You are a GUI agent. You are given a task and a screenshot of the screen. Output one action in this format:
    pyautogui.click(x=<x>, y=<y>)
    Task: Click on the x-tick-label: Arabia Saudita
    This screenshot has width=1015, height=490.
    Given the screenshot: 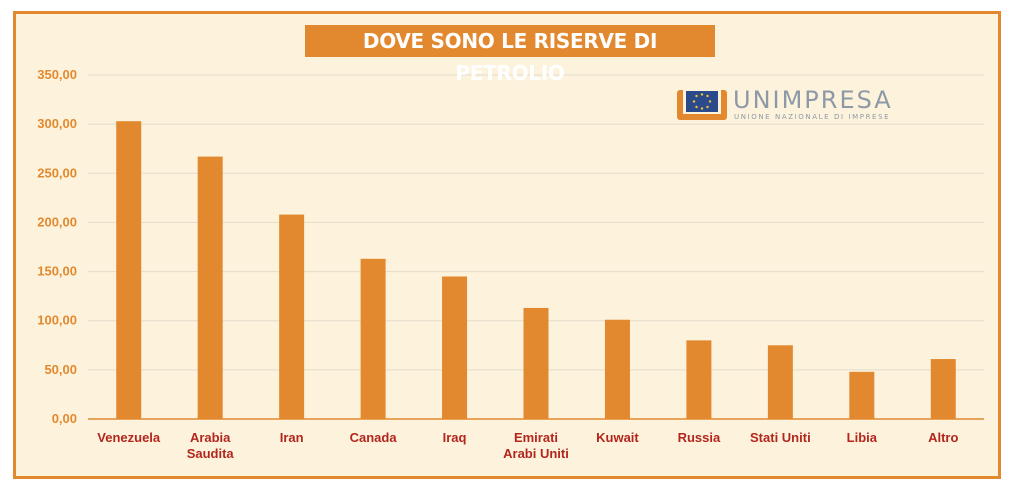 What is the action you would take?
    pyautogui.click(x=211, y=445)
    